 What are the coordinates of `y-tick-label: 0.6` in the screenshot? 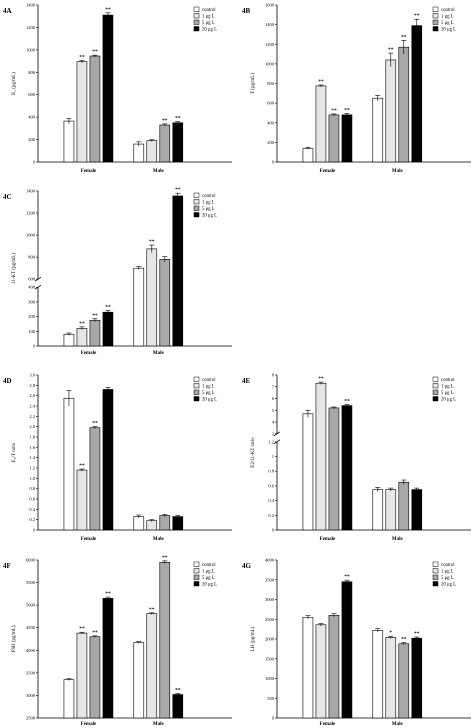 It's located at (32, 499).